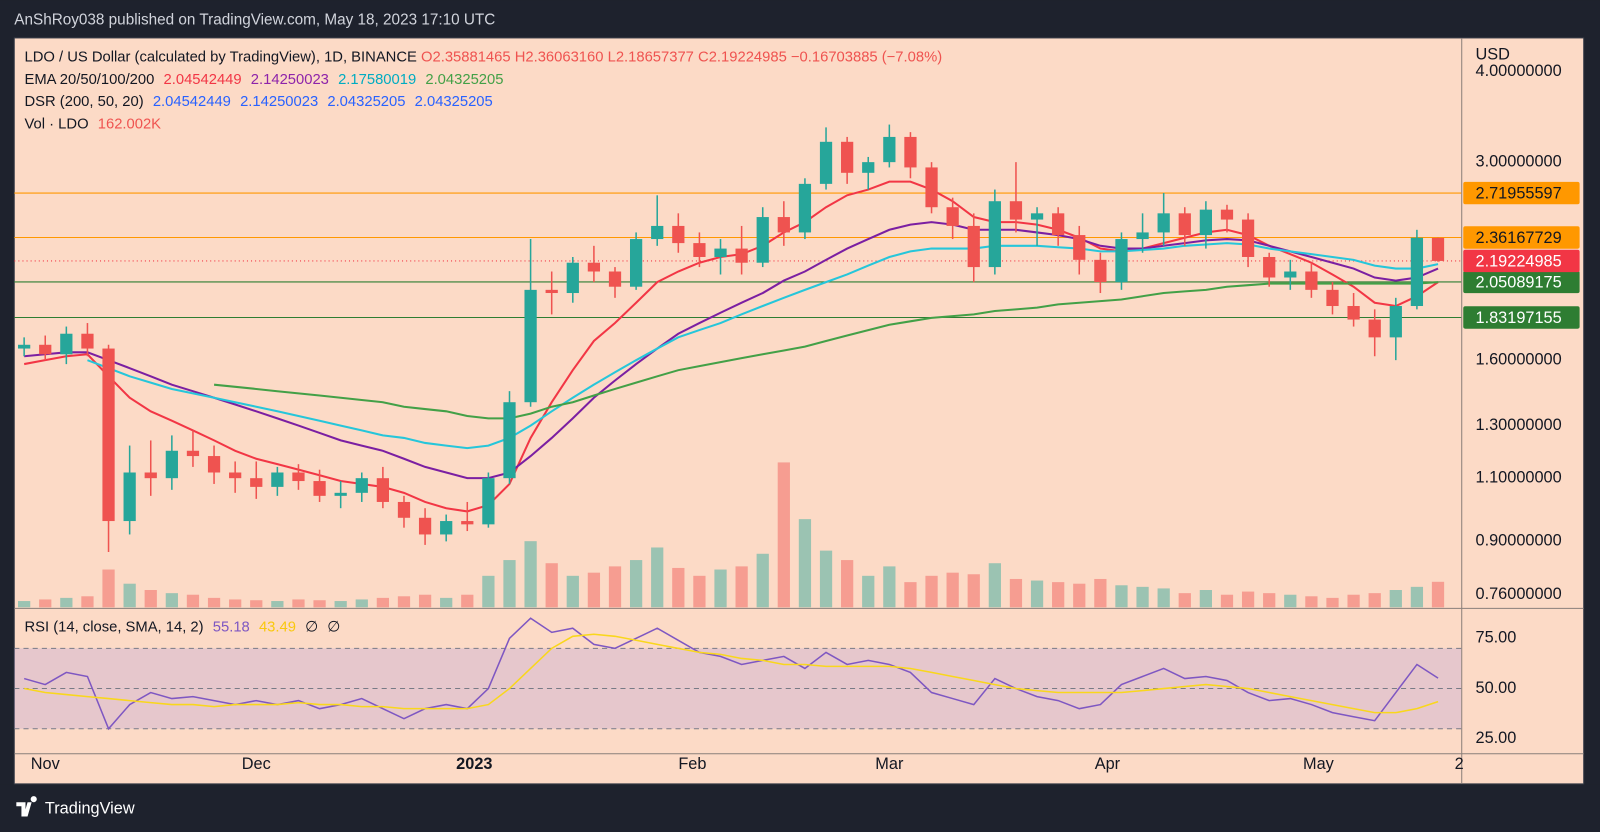 The height and width of the screenshot is (832, 1600). Describe the element at coordinates (1519, 282) in the screenshot. I see `price-line-label: 2.05089175` at that location.